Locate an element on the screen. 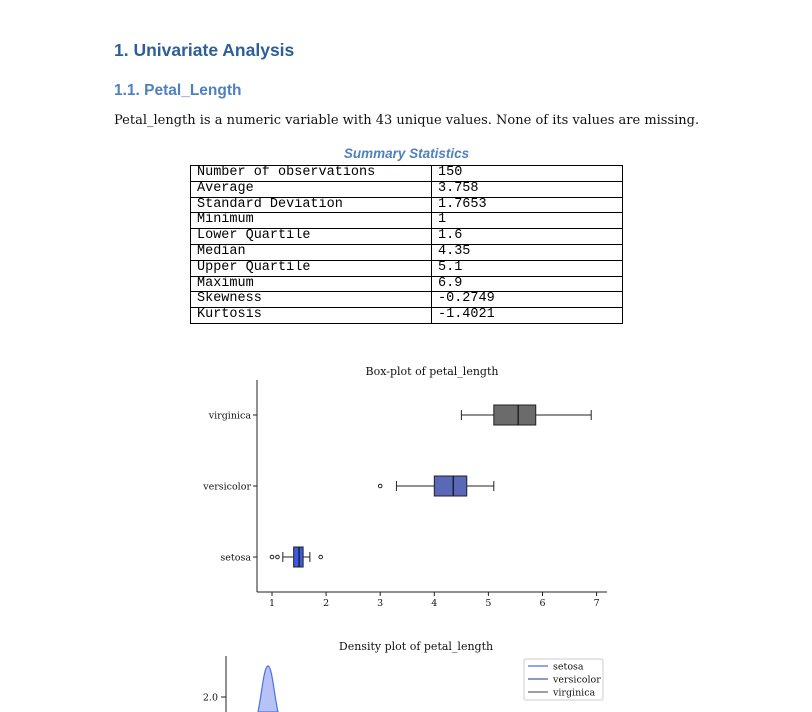  density-legend: setosa versicolor virginica is located at coordinates (563, 679).